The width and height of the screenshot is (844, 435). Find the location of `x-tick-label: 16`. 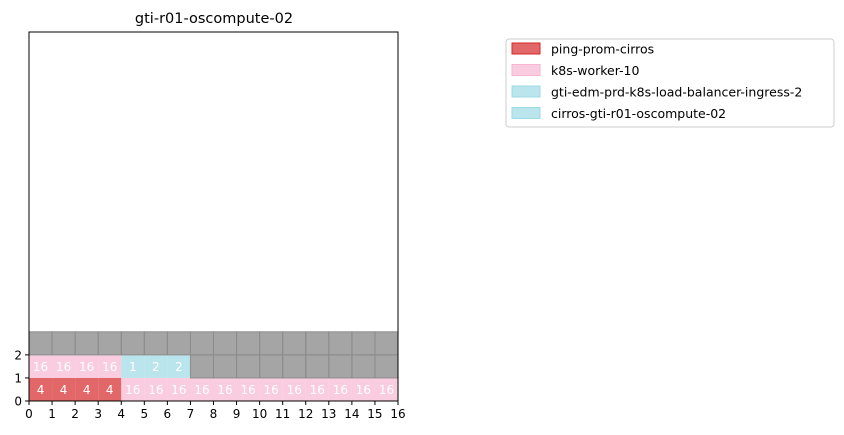

x-tick-label: 16 is located at coordinates (397, 414).